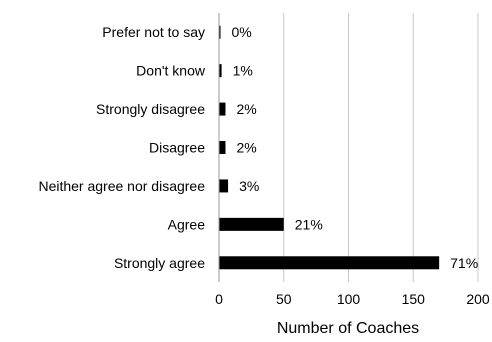 The width and height of the screenshot is (492, 342). I want to click on category-label-disagree: Disagree, so click(177, 148).